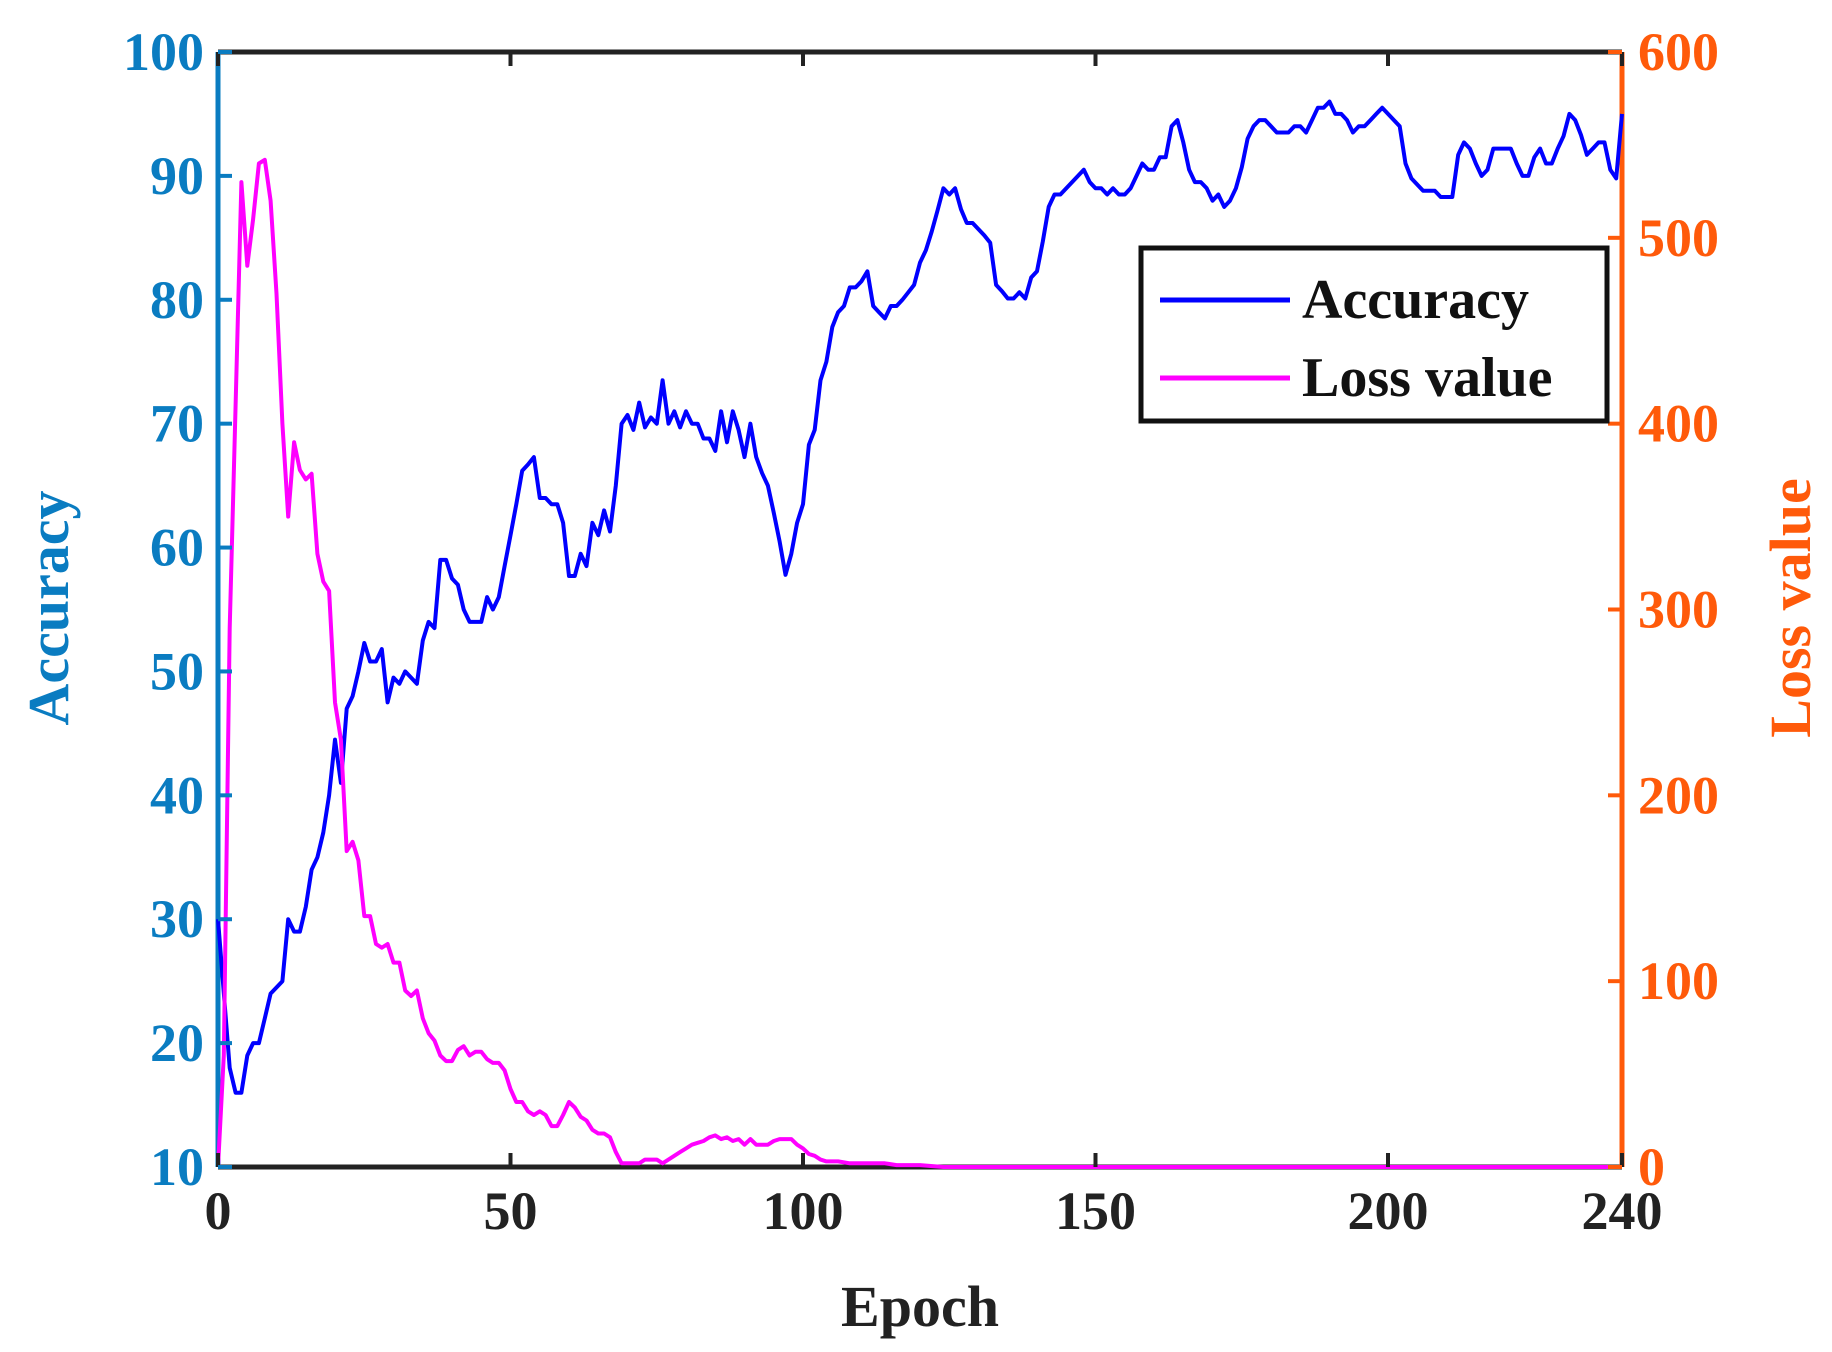 The height and width of the screenshot is (1352, 1832). Describe the element at coordinates (48, 607) in the screenshot. I see `left-axis-title: Accuracy` at that location.